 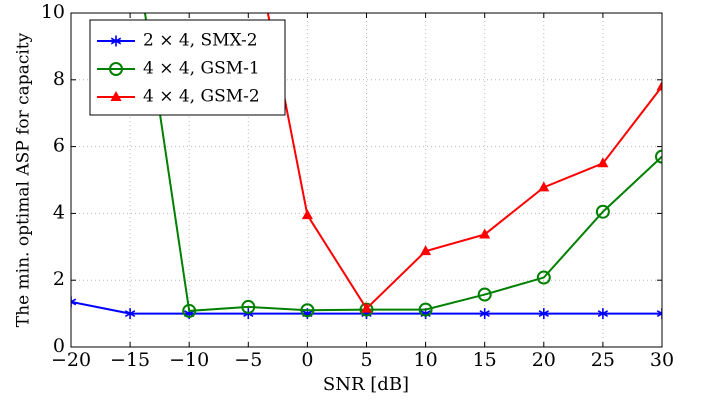 I want to click on x-tick-label: 20, so click(x=544, y=360).